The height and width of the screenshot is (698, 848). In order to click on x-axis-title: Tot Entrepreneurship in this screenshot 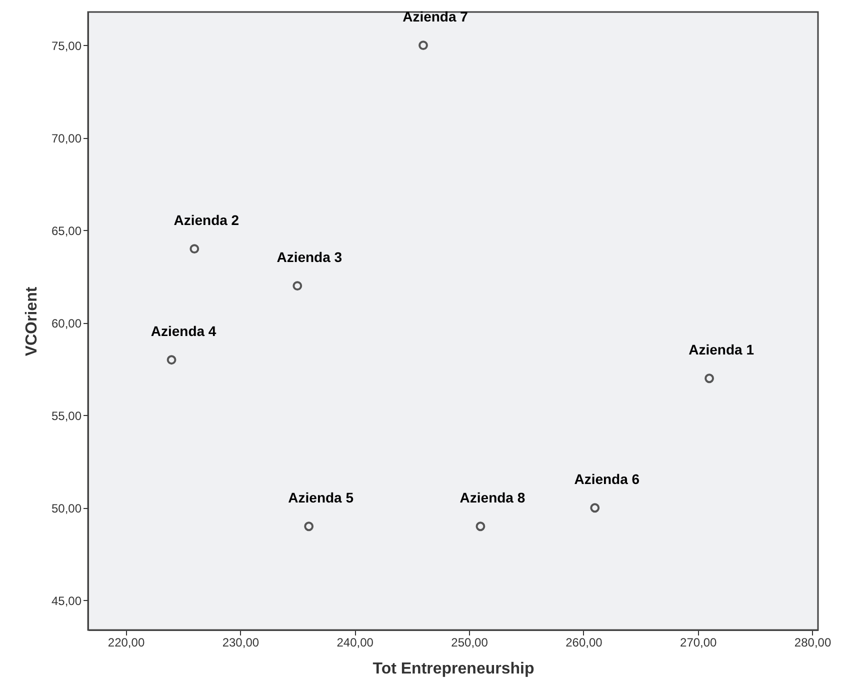, I will do `click(453, 669)`.